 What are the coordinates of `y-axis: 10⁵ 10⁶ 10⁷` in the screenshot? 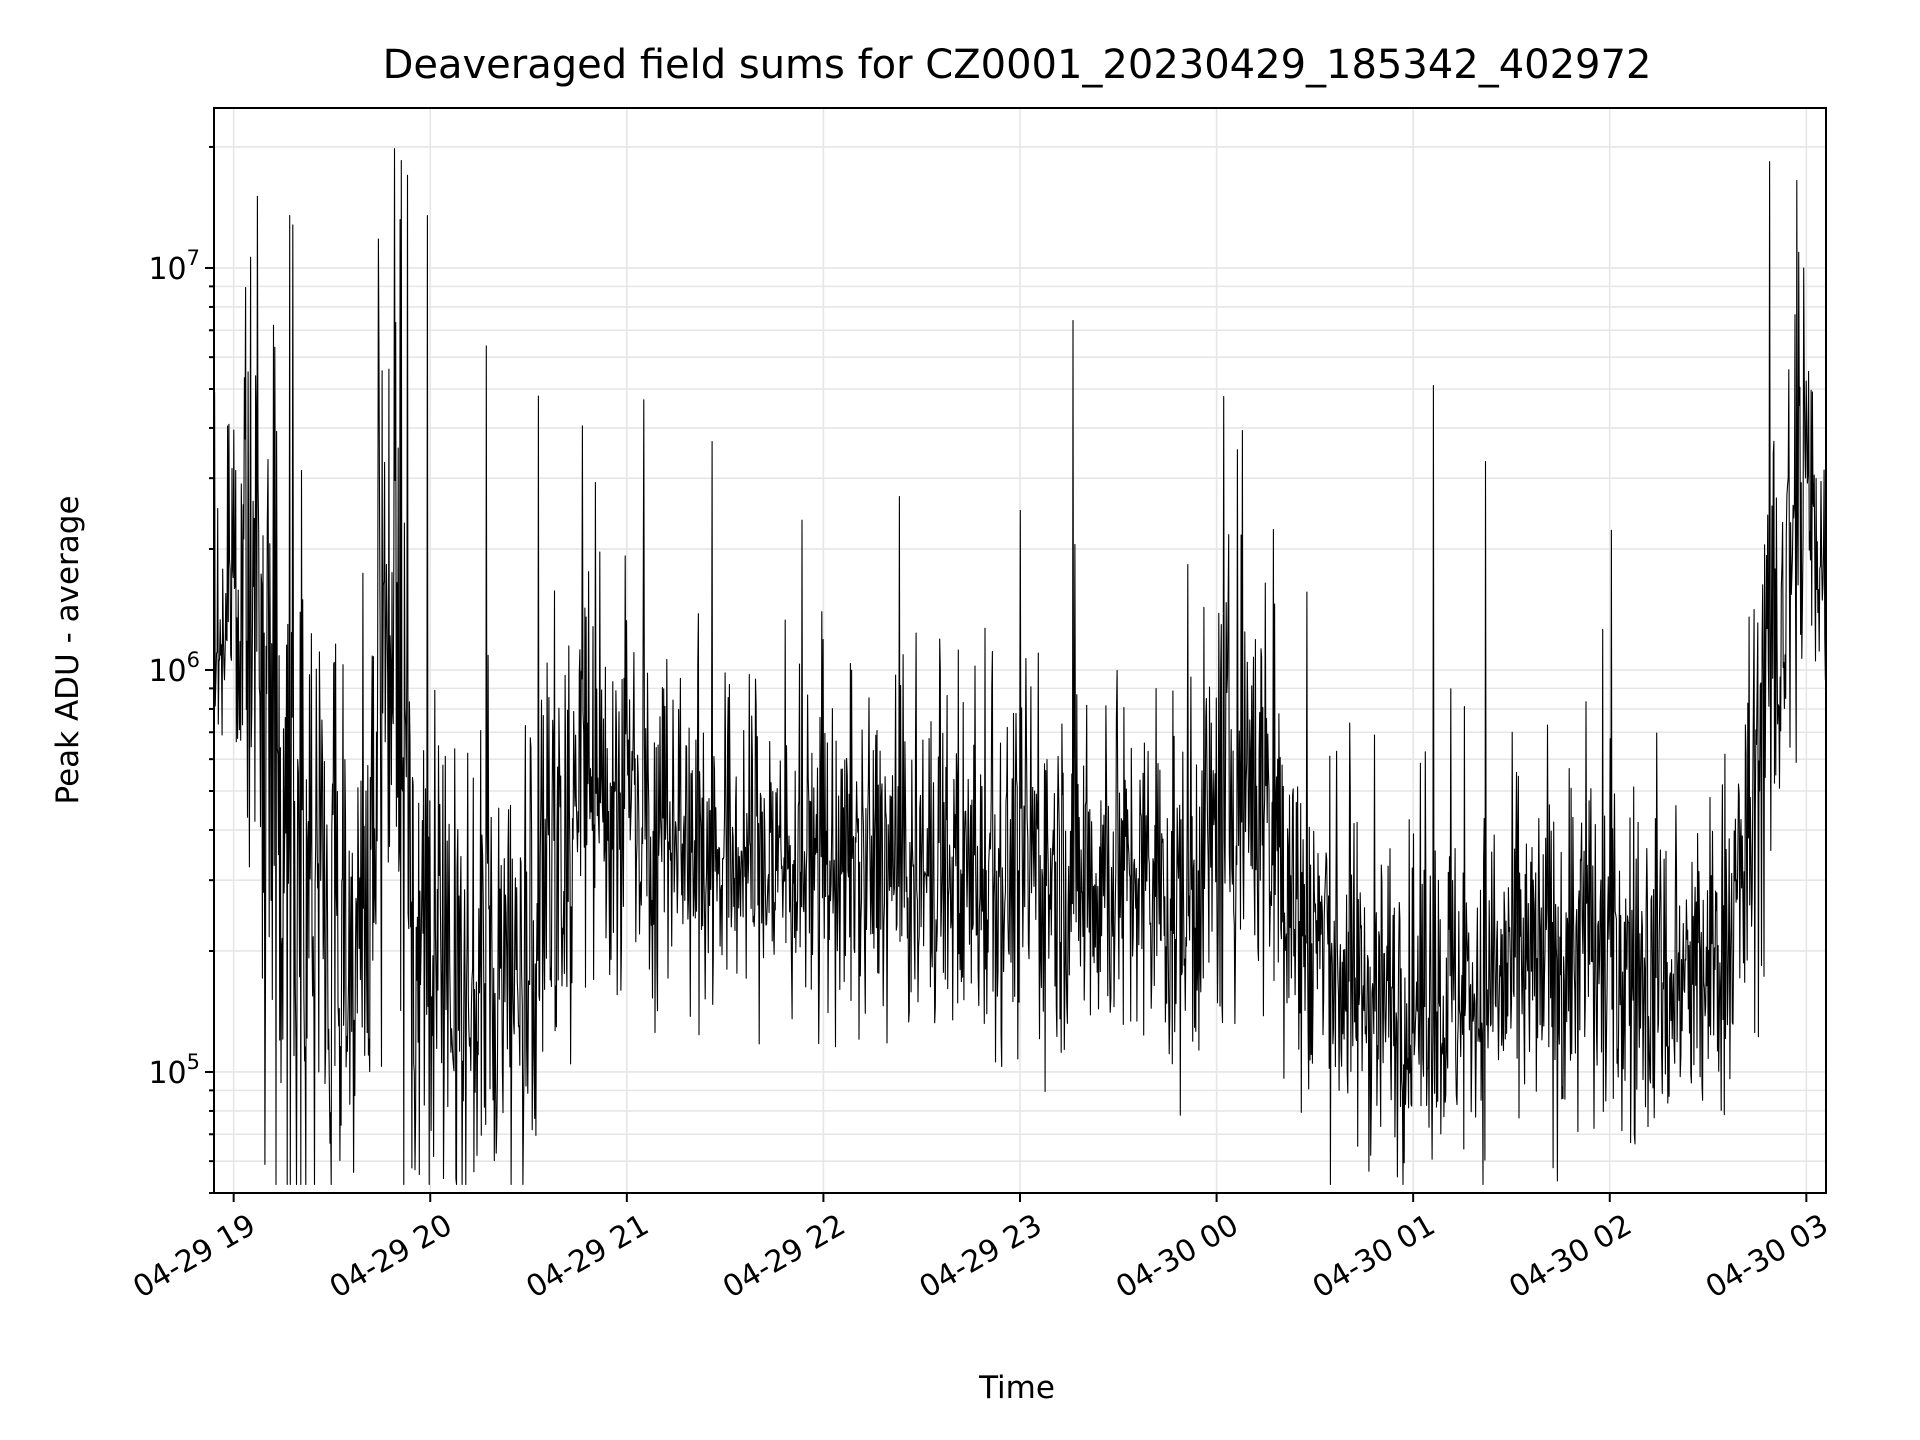 It's located at (181, 669).